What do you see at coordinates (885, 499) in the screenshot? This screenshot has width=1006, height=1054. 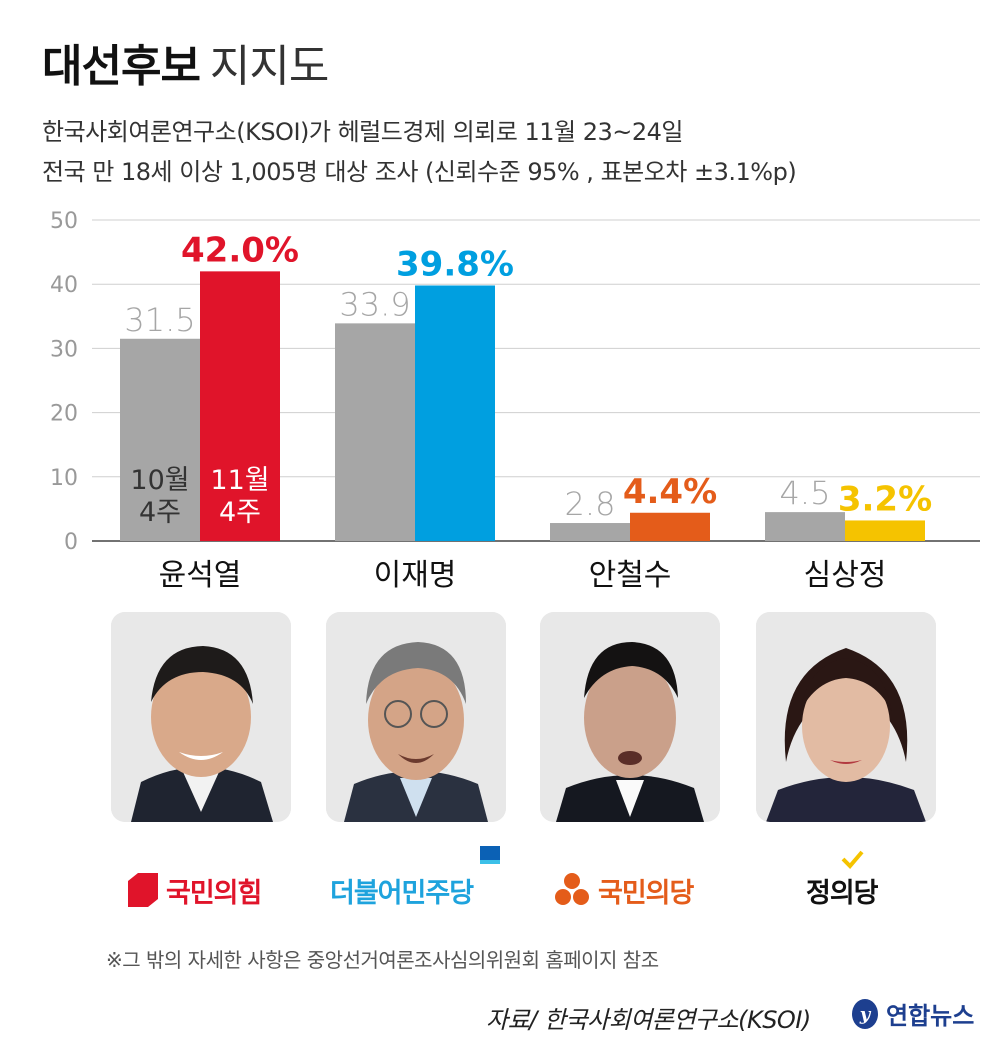 I see `data-label-current: 3.2%` at bounding box center [885, 499].